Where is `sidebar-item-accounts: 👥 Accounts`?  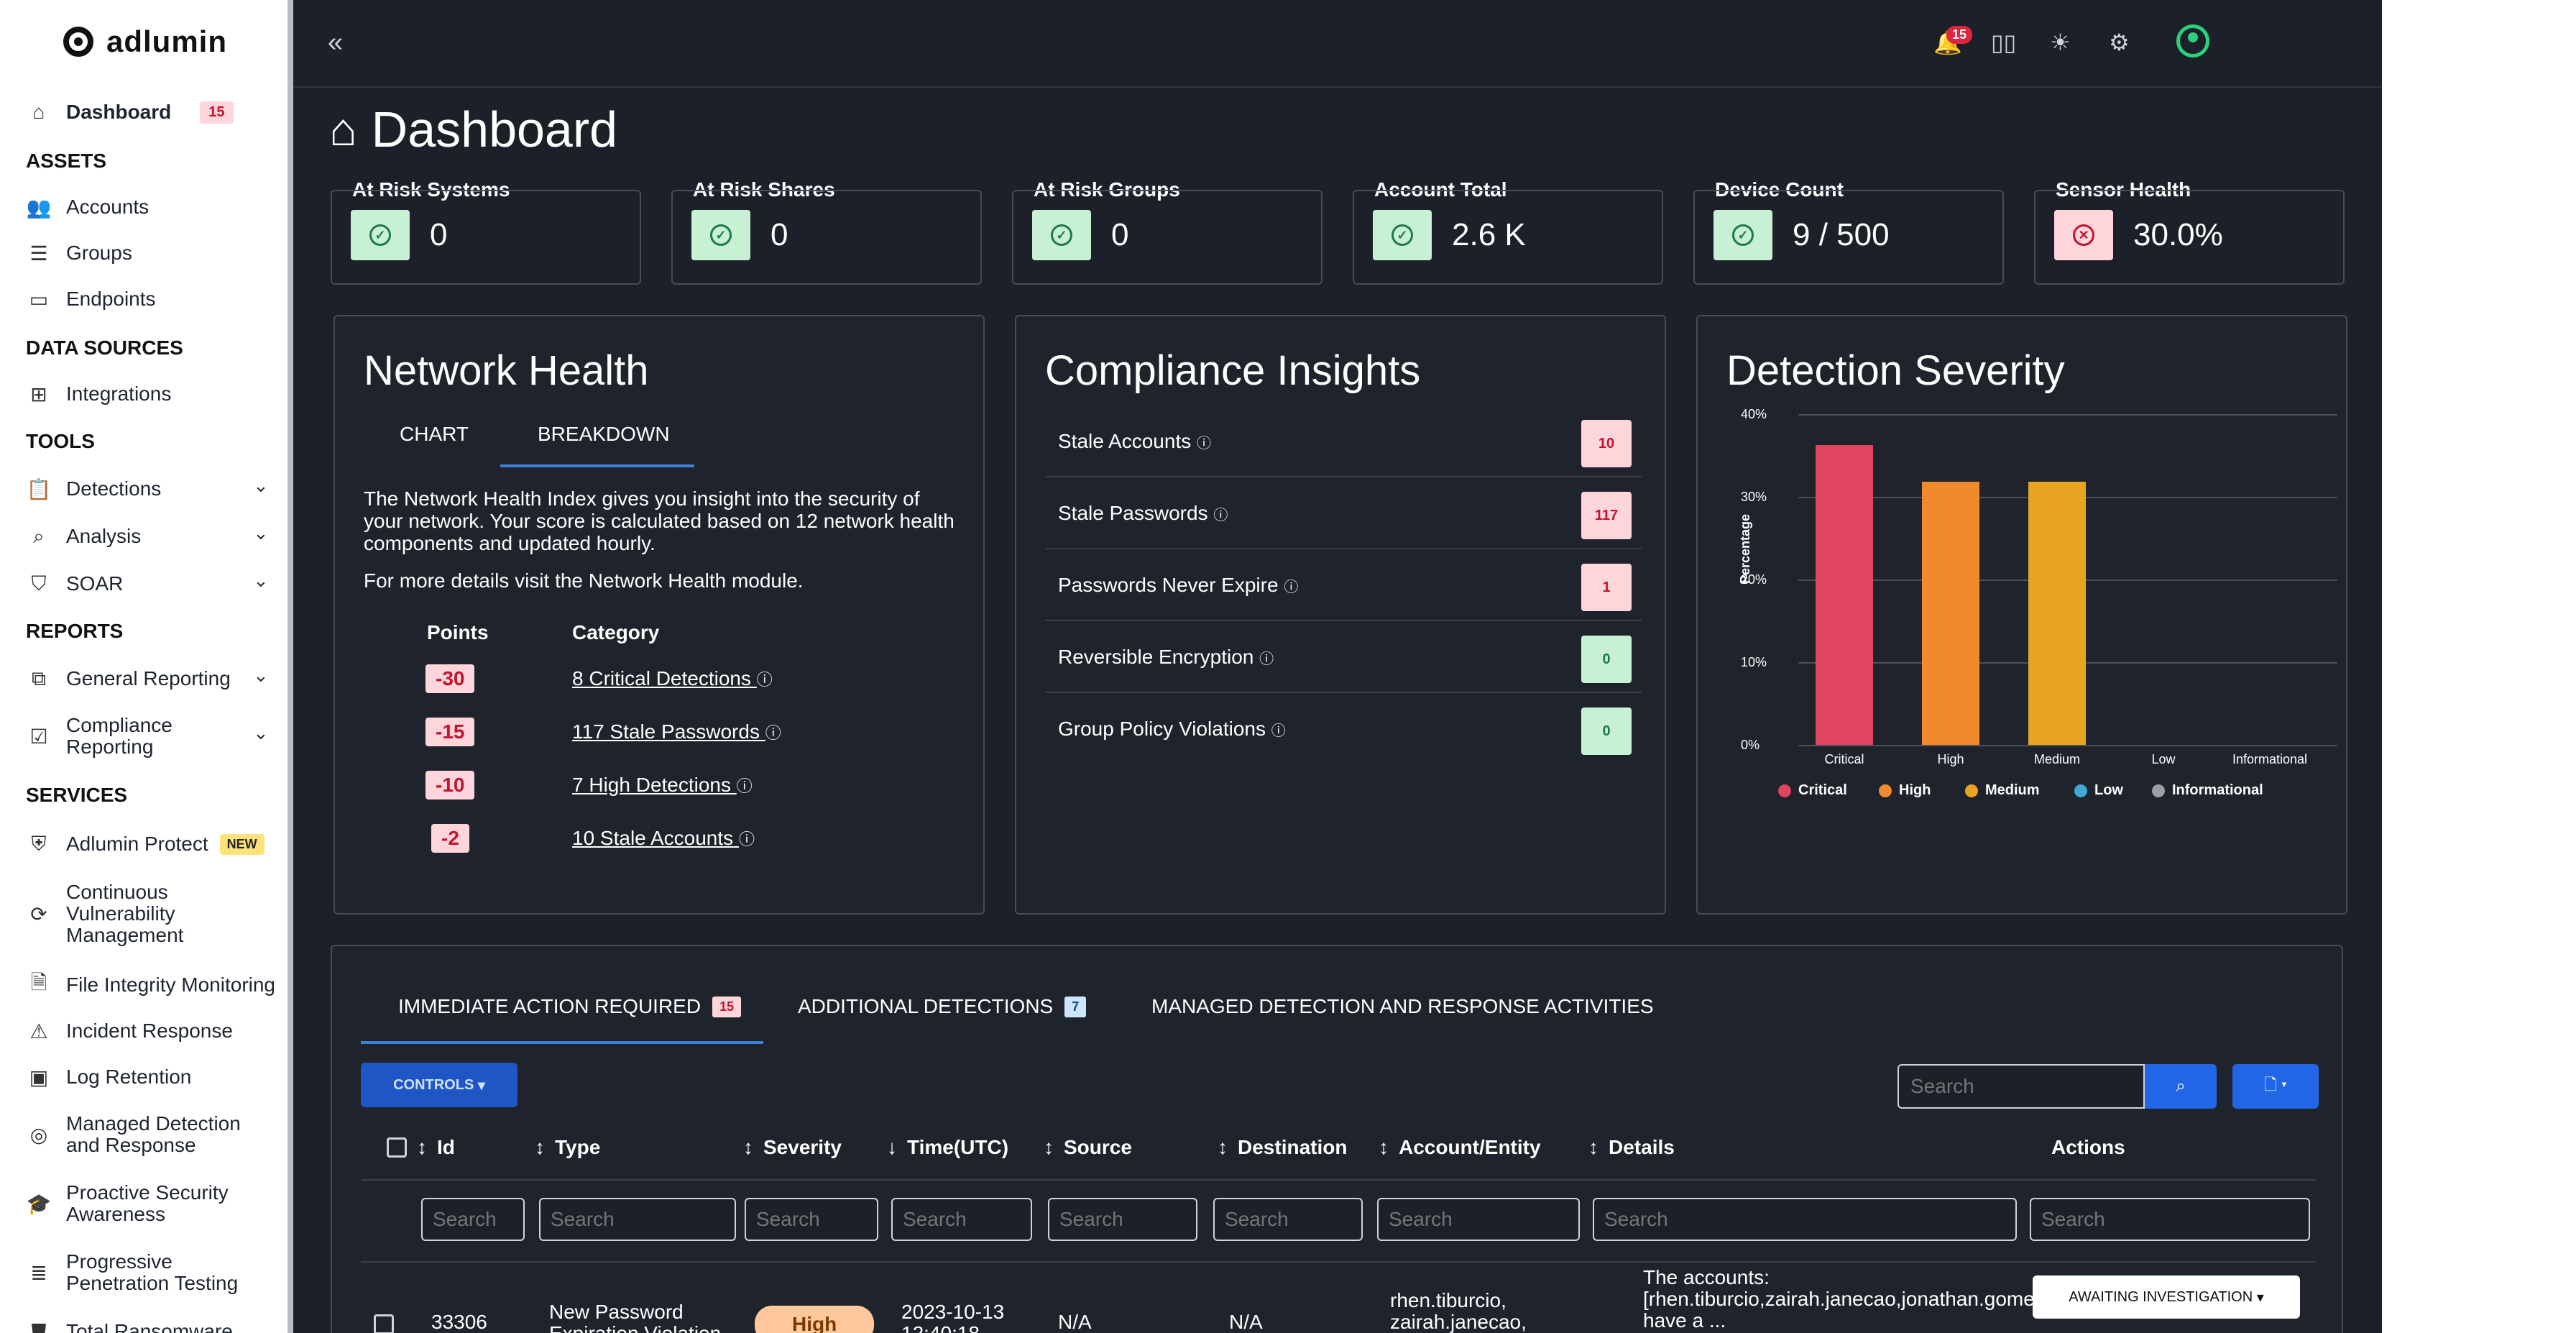
sidebar-item-accounts: 👥 Accounts is located at coordinates (88, 207).